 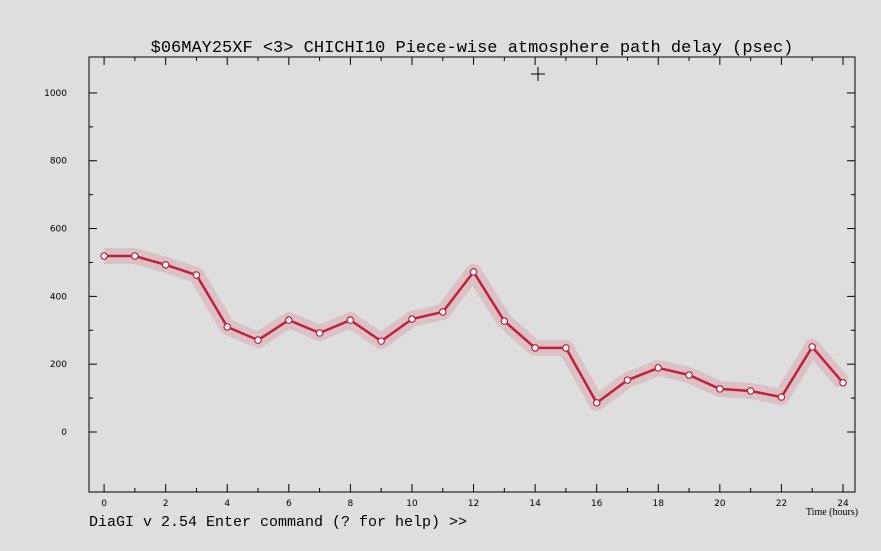 I want to click on y-tick-label: 0, so click(x=64, y=433).